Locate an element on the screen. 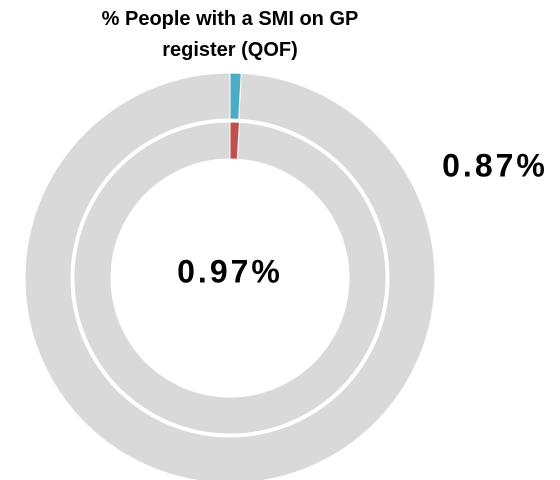 This screenshot has height=480, width=560. value-label: 0.87% is located at coordinates (495, 165).